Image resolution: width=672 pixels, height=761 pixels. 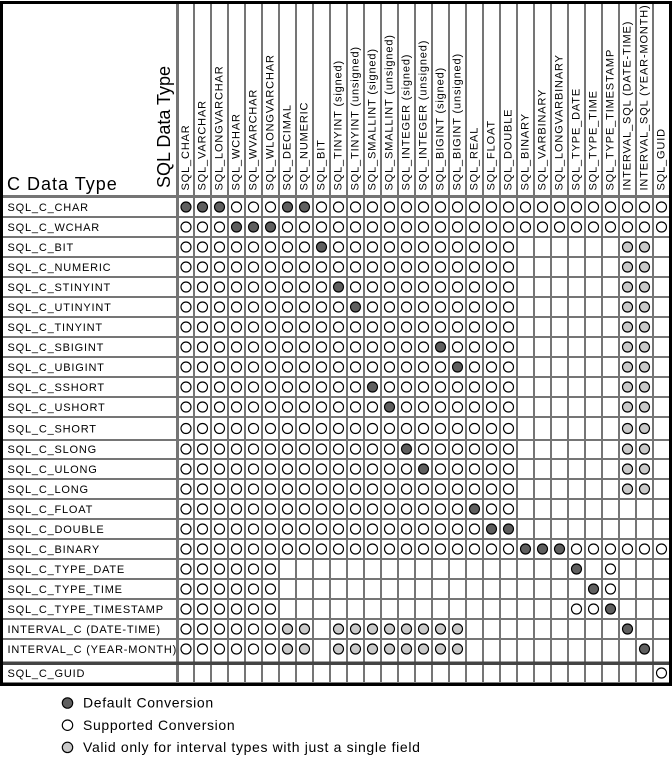 What do you see at coordinates (51, 510) in the screenshot?
I see `svg-text: SQL_C_FLOAT` at bounding box center [51, 510].